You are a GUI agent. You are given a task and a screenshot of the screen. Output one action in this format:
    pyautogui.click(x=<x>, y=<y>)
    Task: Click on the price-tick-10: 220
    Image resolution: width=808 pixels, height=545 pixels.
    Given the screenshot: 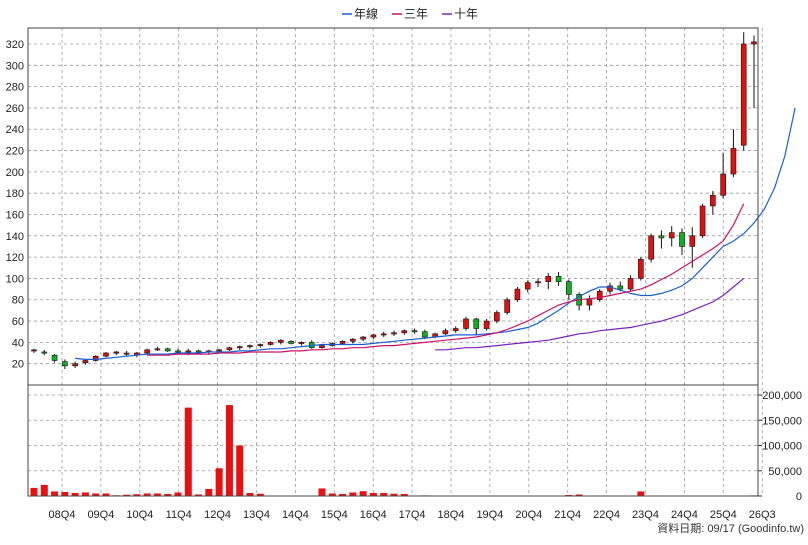 What is the action you would take?
    pyautogui.click(x=15, y=152)
    